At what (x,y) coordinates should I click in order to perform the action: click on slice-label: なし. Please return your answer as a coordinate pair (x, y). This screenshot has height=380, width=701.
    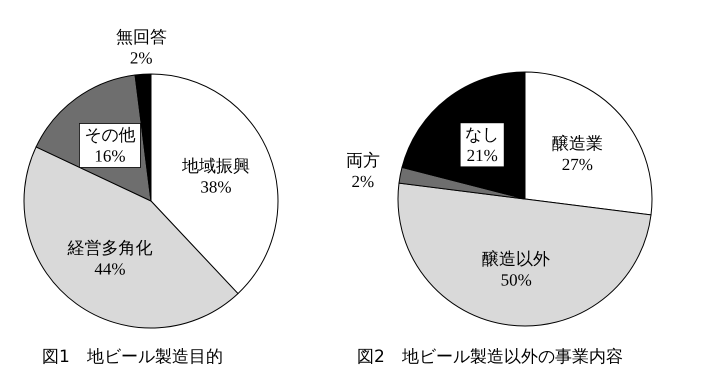
    Looking at the image, I should click on (482, 134).